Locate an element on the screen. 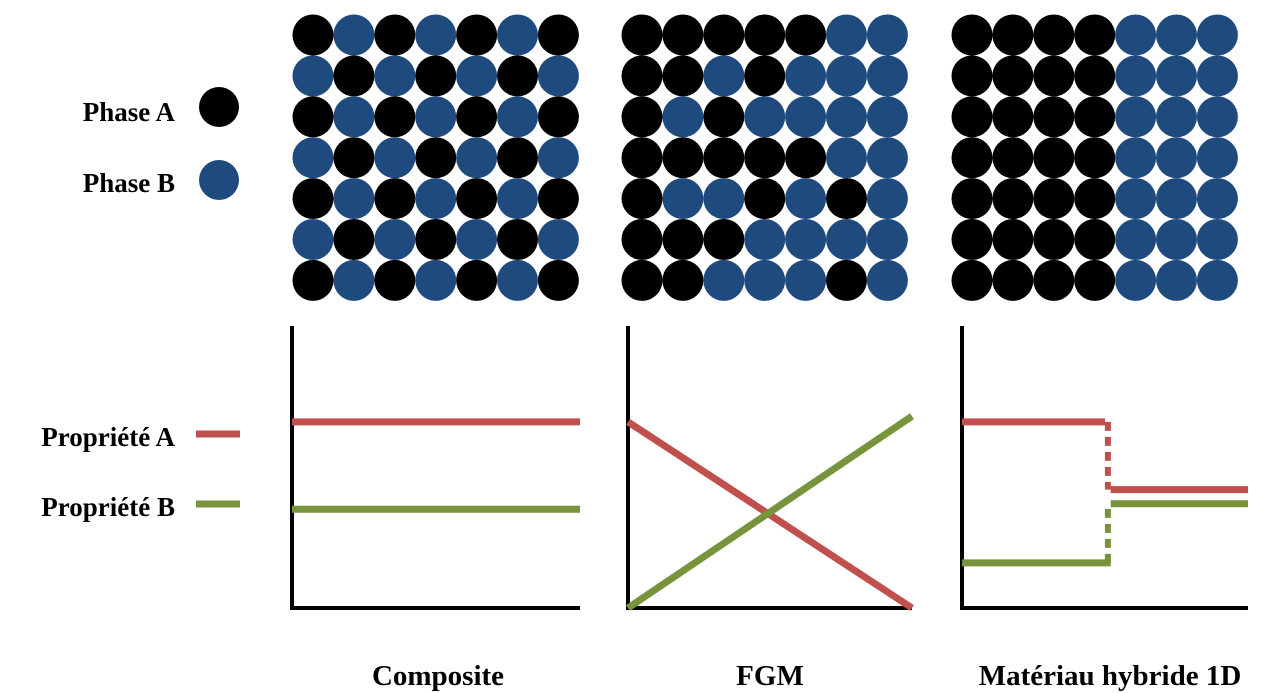 This screenshot has width=1268, height=693. phase-b-label: Phase B is located at coordinates (129, 183).